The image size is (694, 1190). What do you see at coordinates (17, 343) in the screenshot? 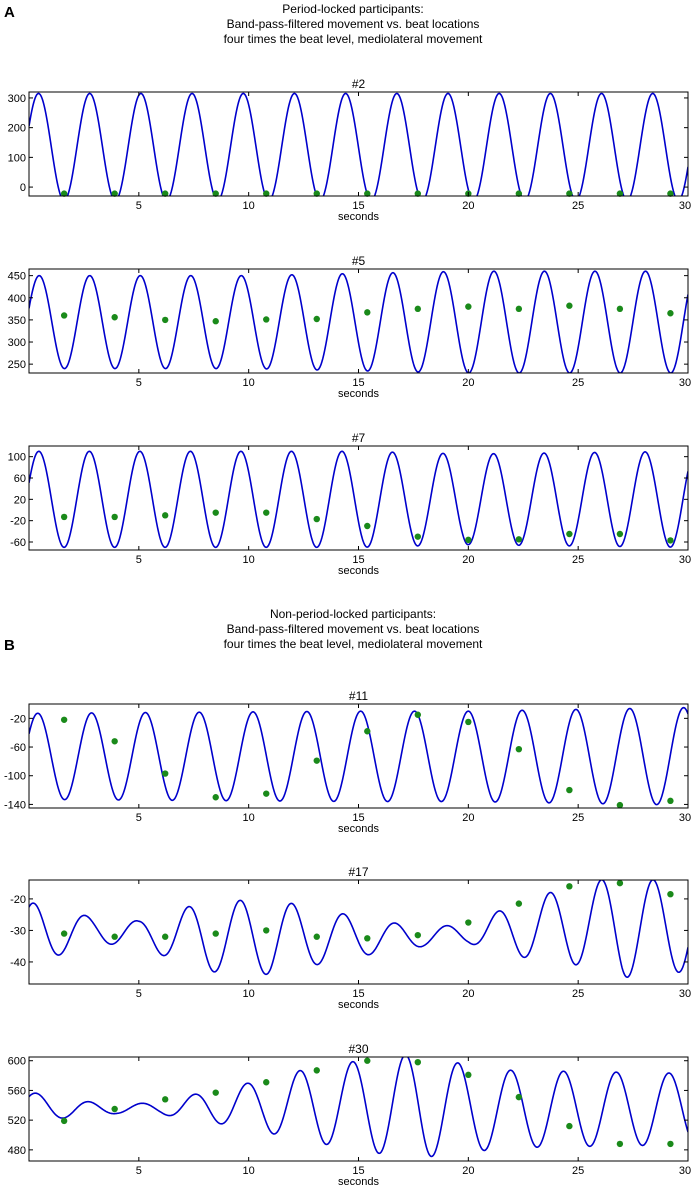
I see `y-tick-label: 300` at bounding box center [17, 343].